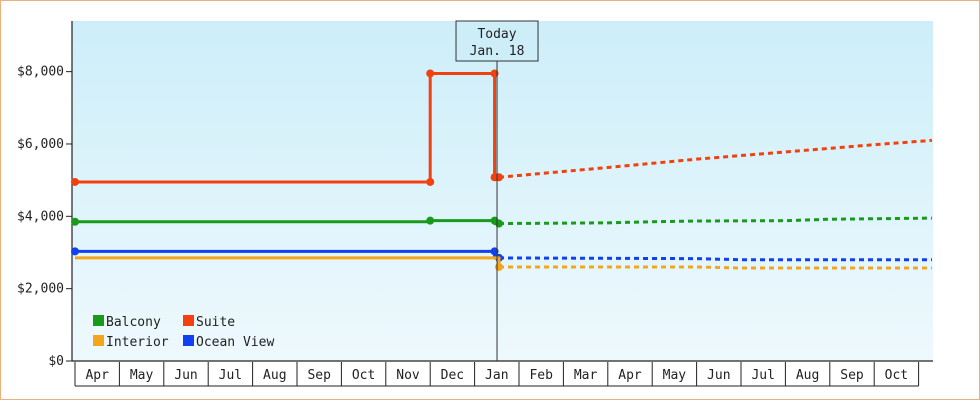 This screenshot has width=980, height=401. What do you see at coordinates (715, 221) in the screenshot?
I see `forecast-line-balcony` at bounding box center [715, 221].